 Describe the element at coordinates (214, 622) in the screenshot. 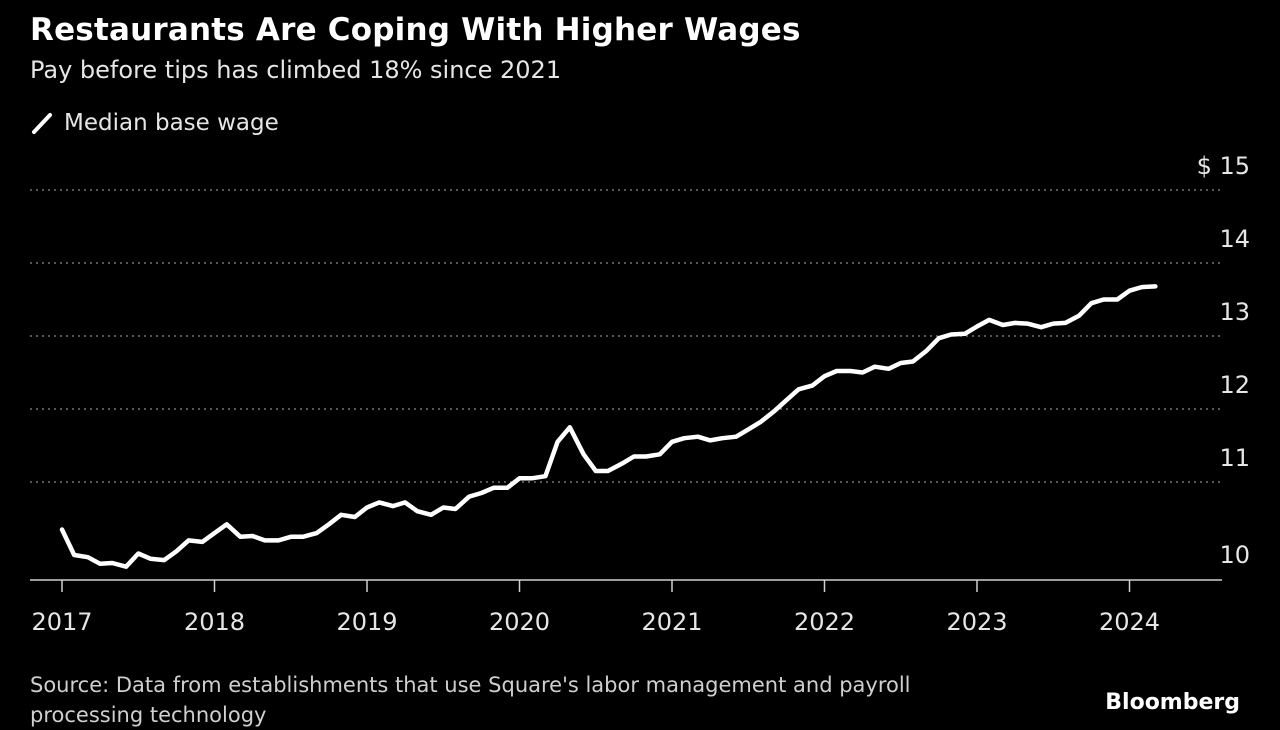

I see `x-tick-label: 2018` at that location.